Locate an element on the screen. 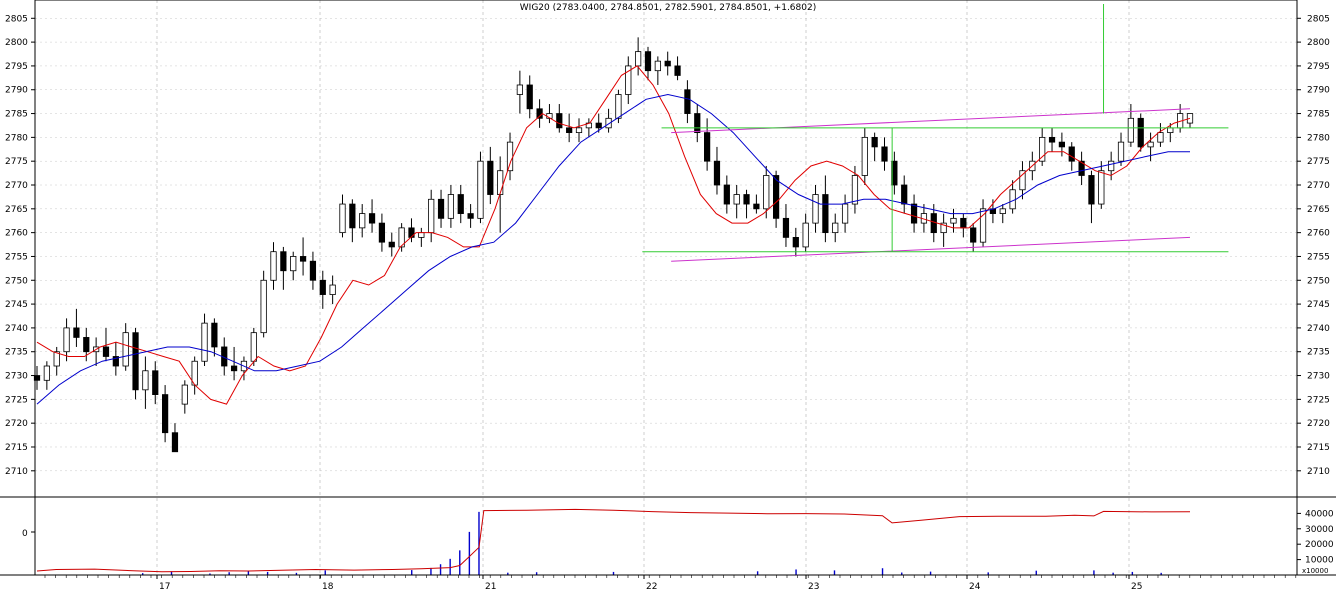 The image size is (1336, 596). y-tick-label-right: 2755 is located at coordinates (1318, 257).